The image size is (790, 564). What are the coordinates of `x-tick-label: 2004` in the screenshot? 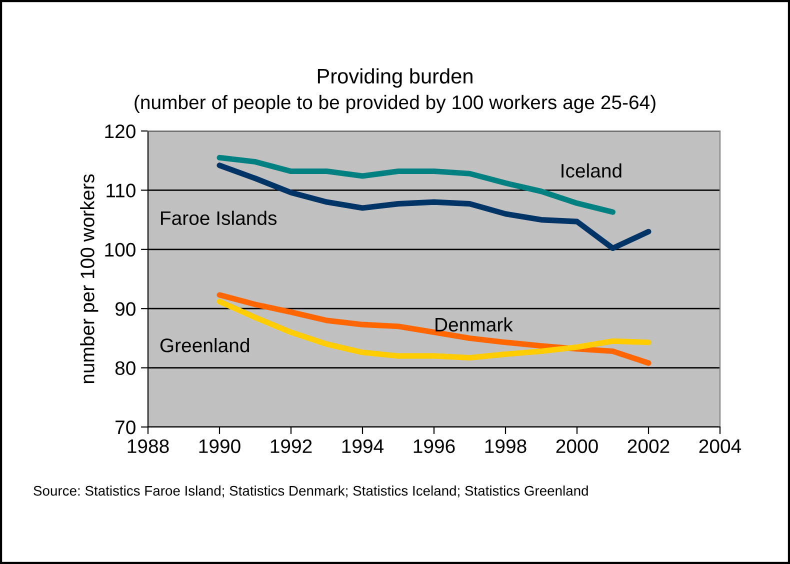 It's located at (720, 446).